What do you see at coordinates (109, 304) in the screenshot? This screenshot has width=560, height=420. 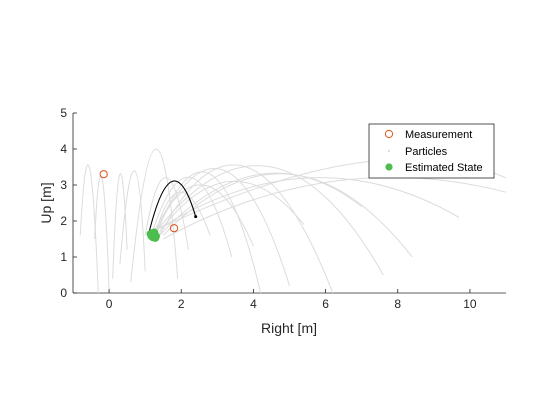 I see `x-tick-label: 0` at bounding box center [109, 304].